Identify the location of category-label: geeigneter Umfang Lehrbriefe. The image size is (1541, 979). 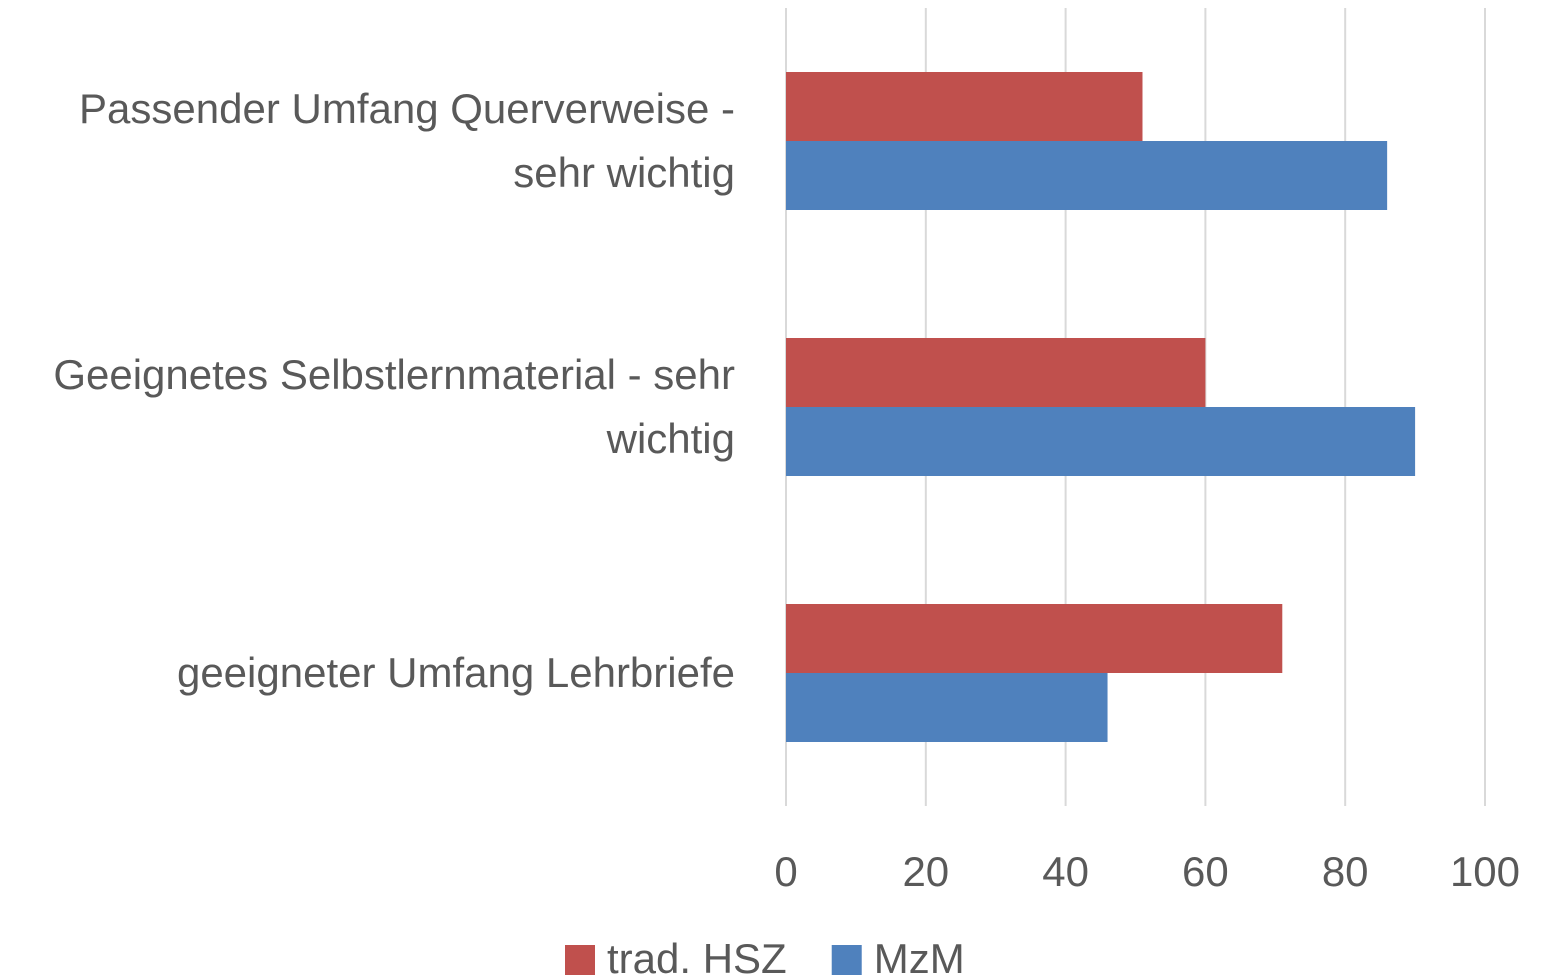
(455, 672).